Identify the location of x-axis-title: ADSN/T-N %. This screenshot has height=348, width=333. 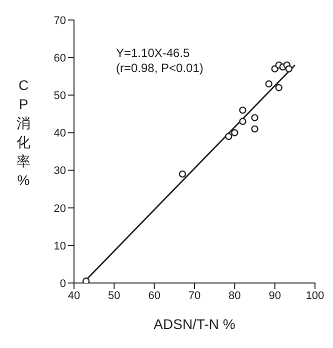
(195, 324).